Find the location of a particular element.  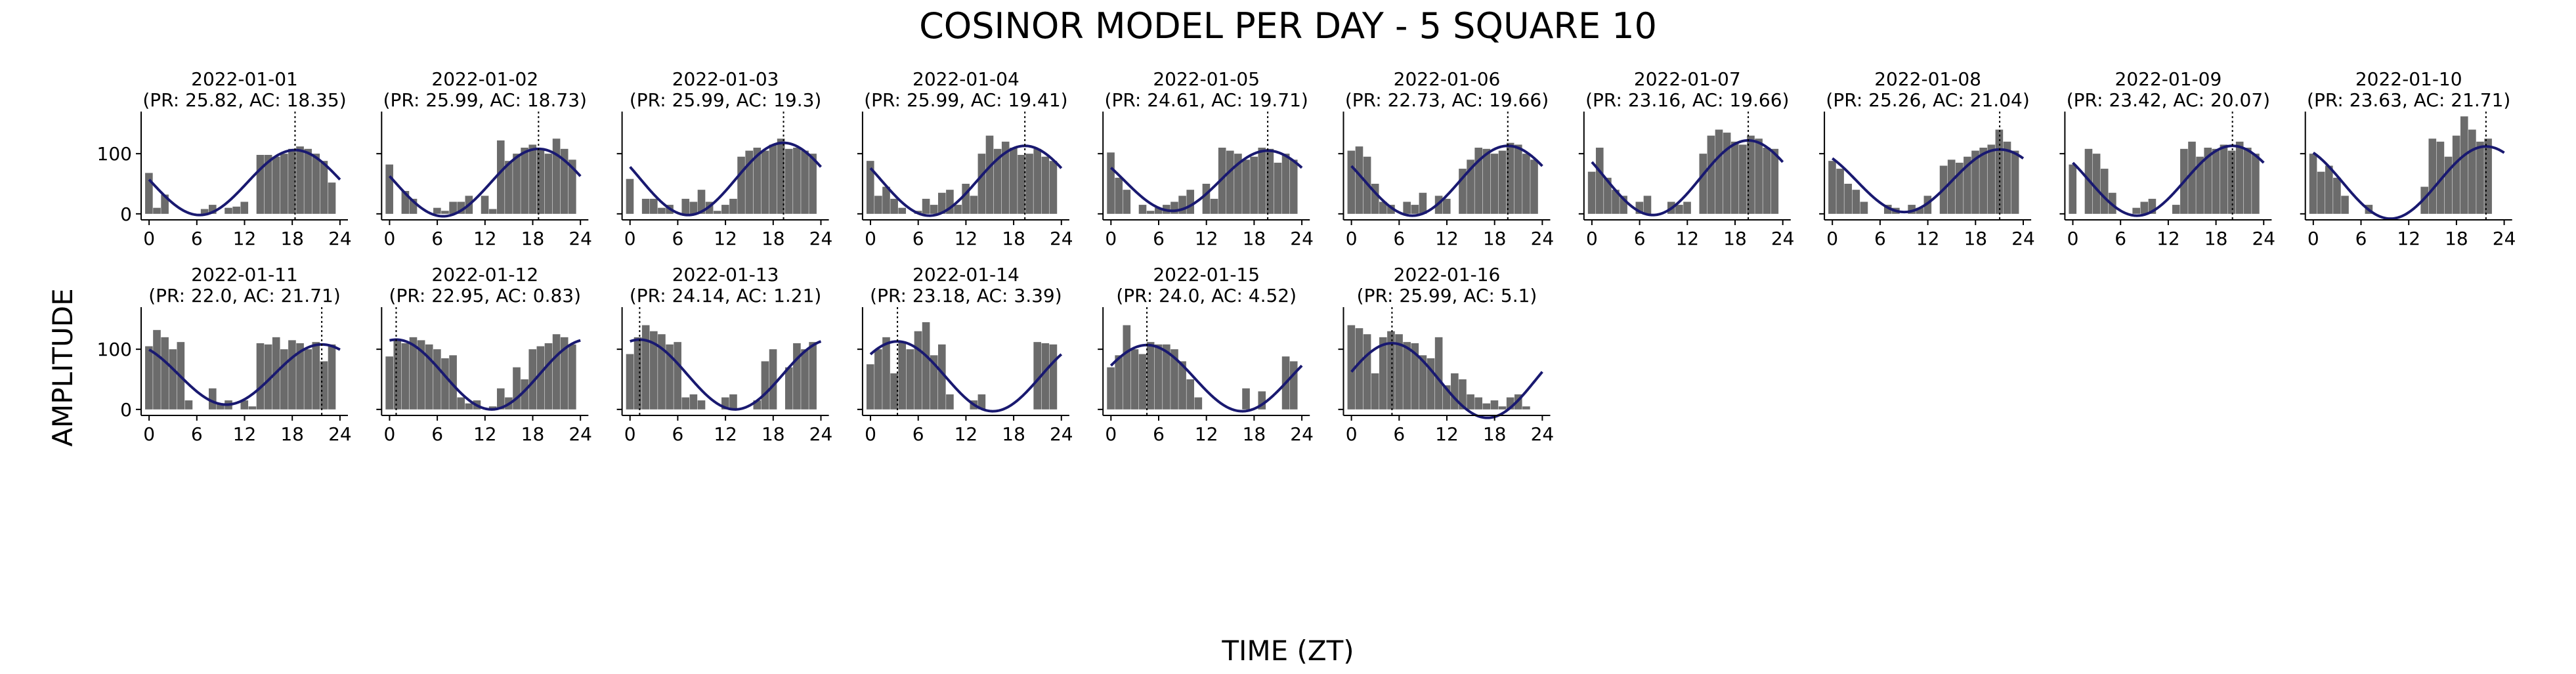

panel-pr-ac-label: (PR: 25.26, AC: 21.04) is located at coordinates (1927, 100).